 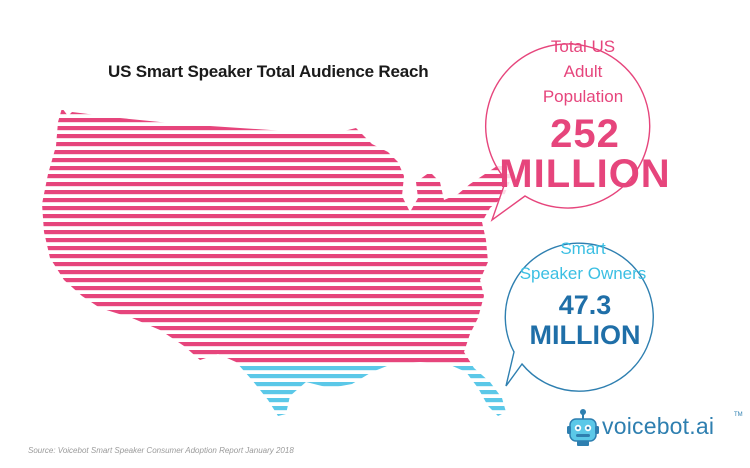 What do you see at coordinates (583, 71) in the screenshot?
I see `population-label: Total US Adult Population` at bounding box center [583, 71].